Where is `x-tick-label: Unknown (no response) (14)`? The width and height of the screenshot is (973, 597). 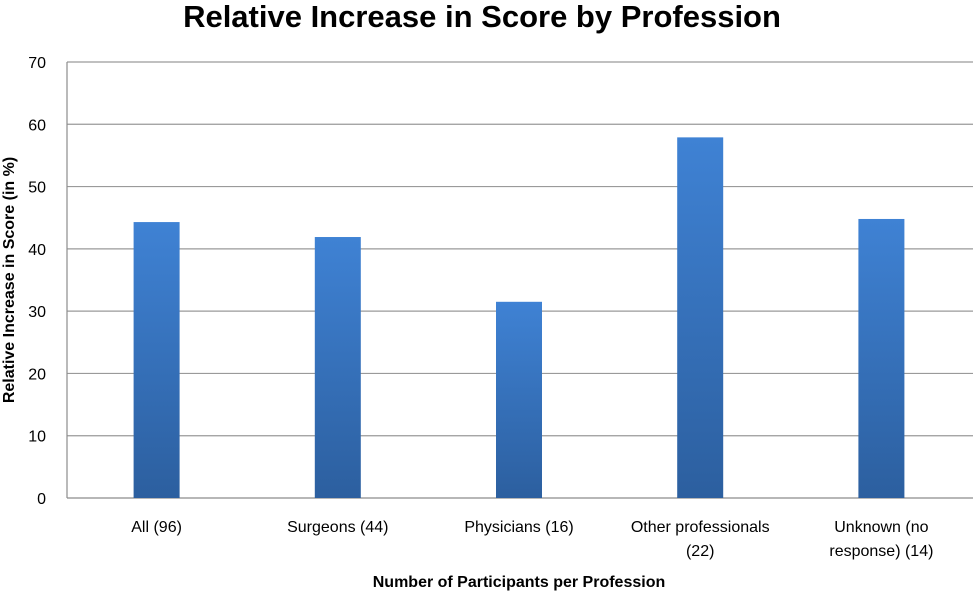
x-tick-label: Unknown (no response) (14) is located at coordinates (881, 539).